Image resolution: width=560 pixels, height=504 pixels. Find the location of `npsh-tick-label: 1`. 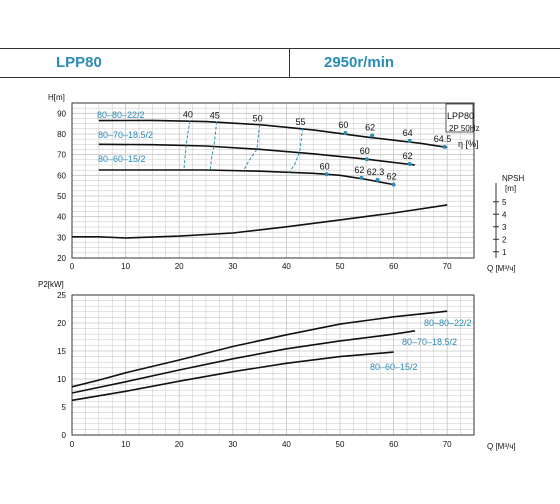

npsh-tick-label: 1 is located at coordinates (504, 252).